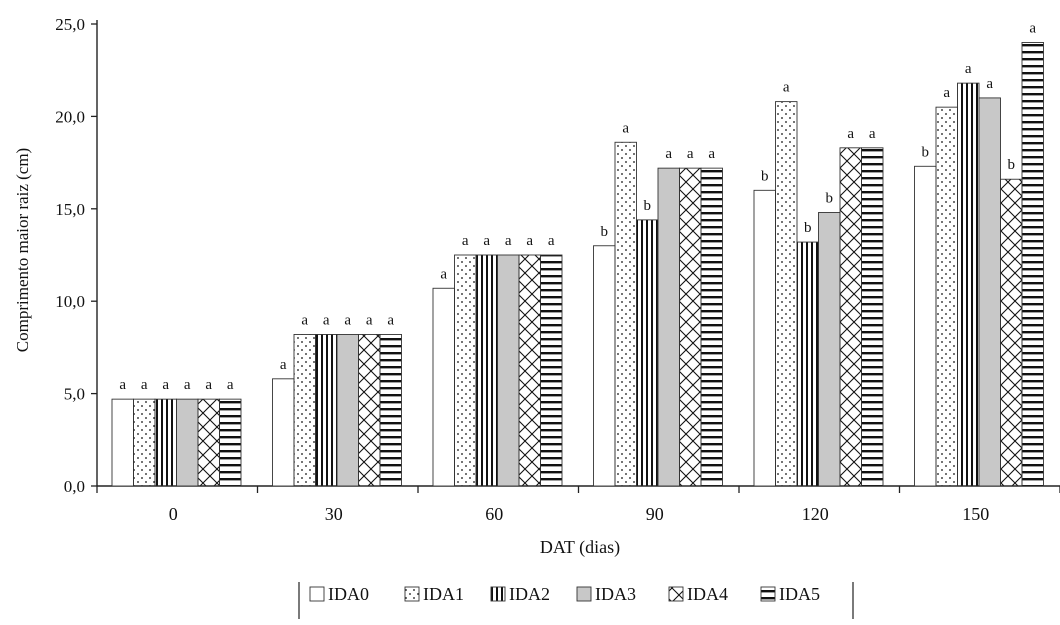  I want to click on y-tick-label: 5,0, so click(74, 394).